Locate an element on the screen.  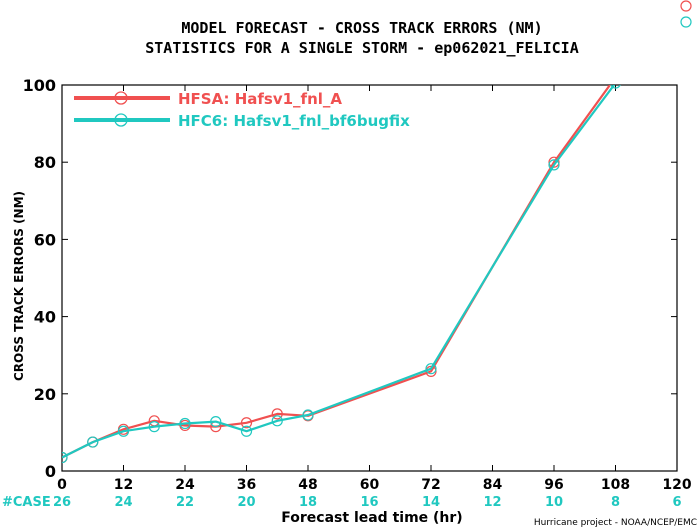
x-tick-label: 36 is located at coordinates (246, 485).